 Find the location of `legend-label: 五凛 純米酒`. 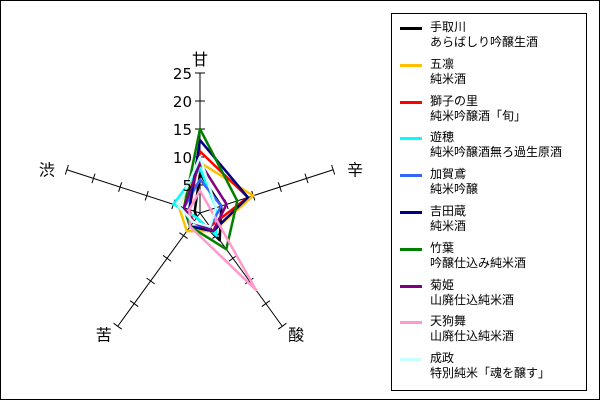

legend-label: 五凛 純米酒 is located at coordinates (448, 72).